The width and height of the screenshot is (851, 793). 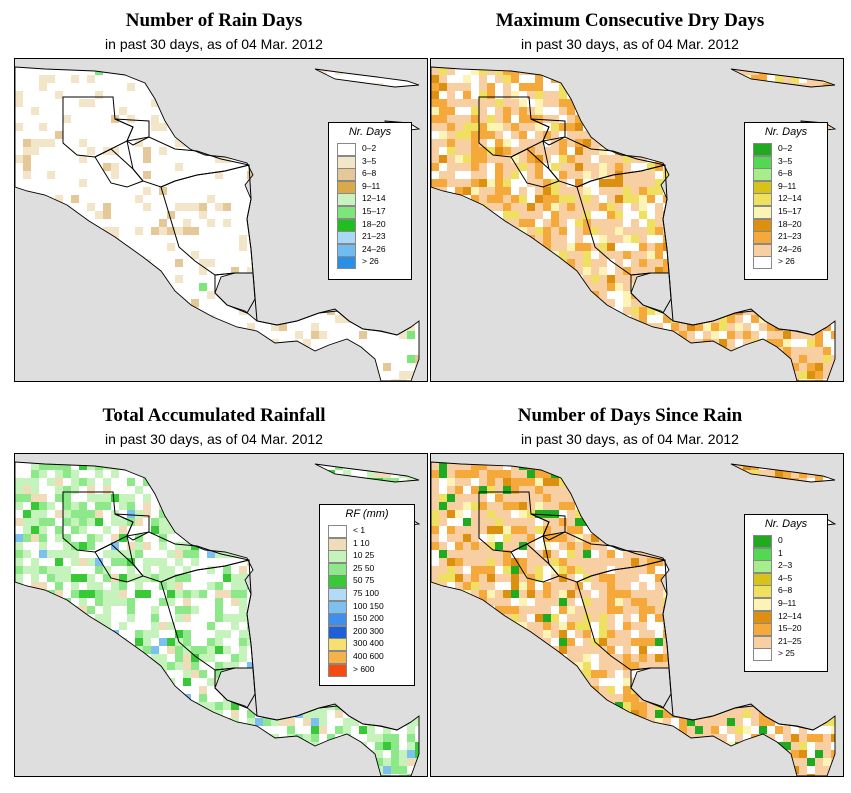 What do you see at coordinates (788, 642) in the screenshot?
I see `legend-item: 21–25` at bounding box center [788, 642].